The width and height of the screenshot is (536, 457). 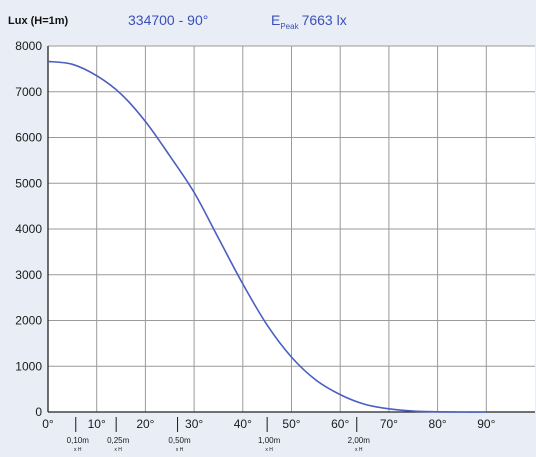 I want to click on y-tick-label: 7000, so click(x=28, y=92).